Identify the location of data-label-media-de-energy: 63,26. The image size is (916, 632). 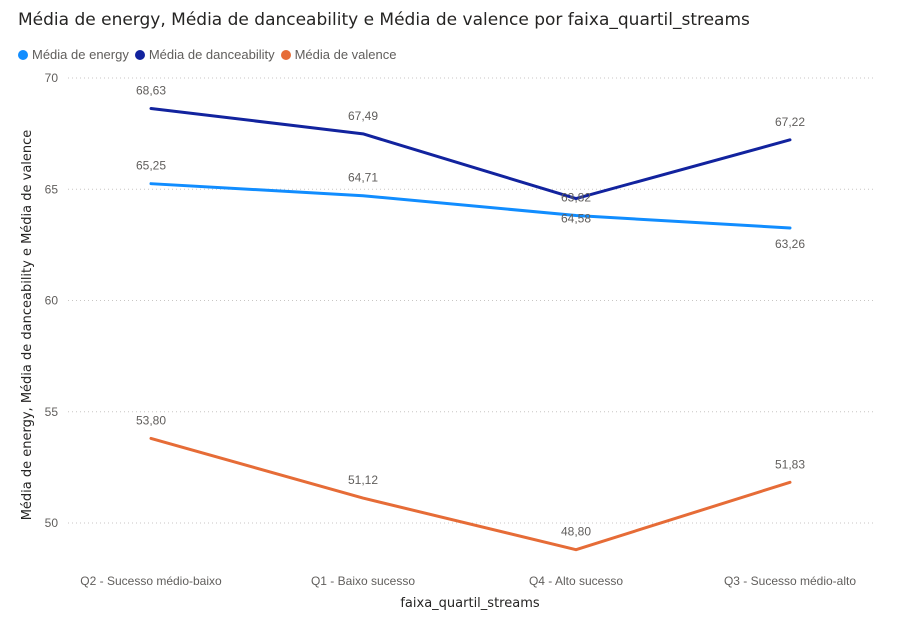
(790, 244).